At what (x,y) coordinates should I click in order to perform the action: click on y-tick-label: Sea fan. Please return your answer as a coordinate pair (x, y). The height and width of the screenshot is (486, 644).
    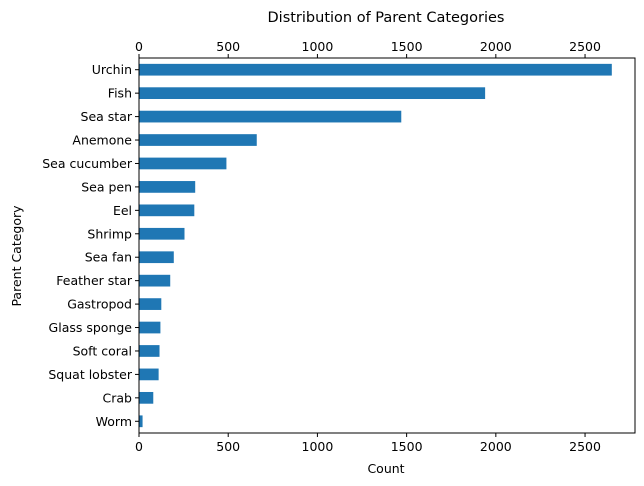
    Looking at the image, I should click on (108, 257).